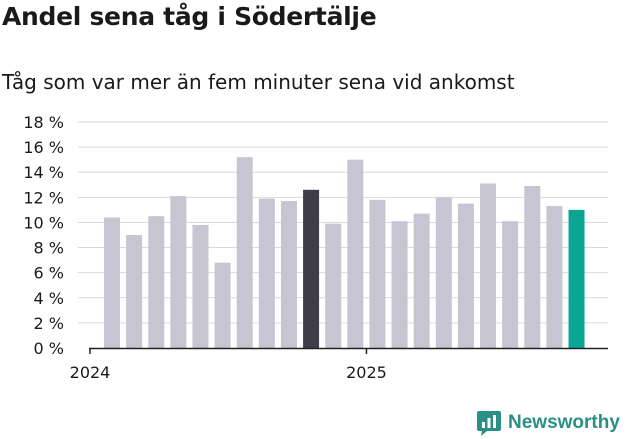 Image resolution: width=631 pixels, height=439 pixels. I want to click on y-tick-label: 10 %, so click(43, 222).